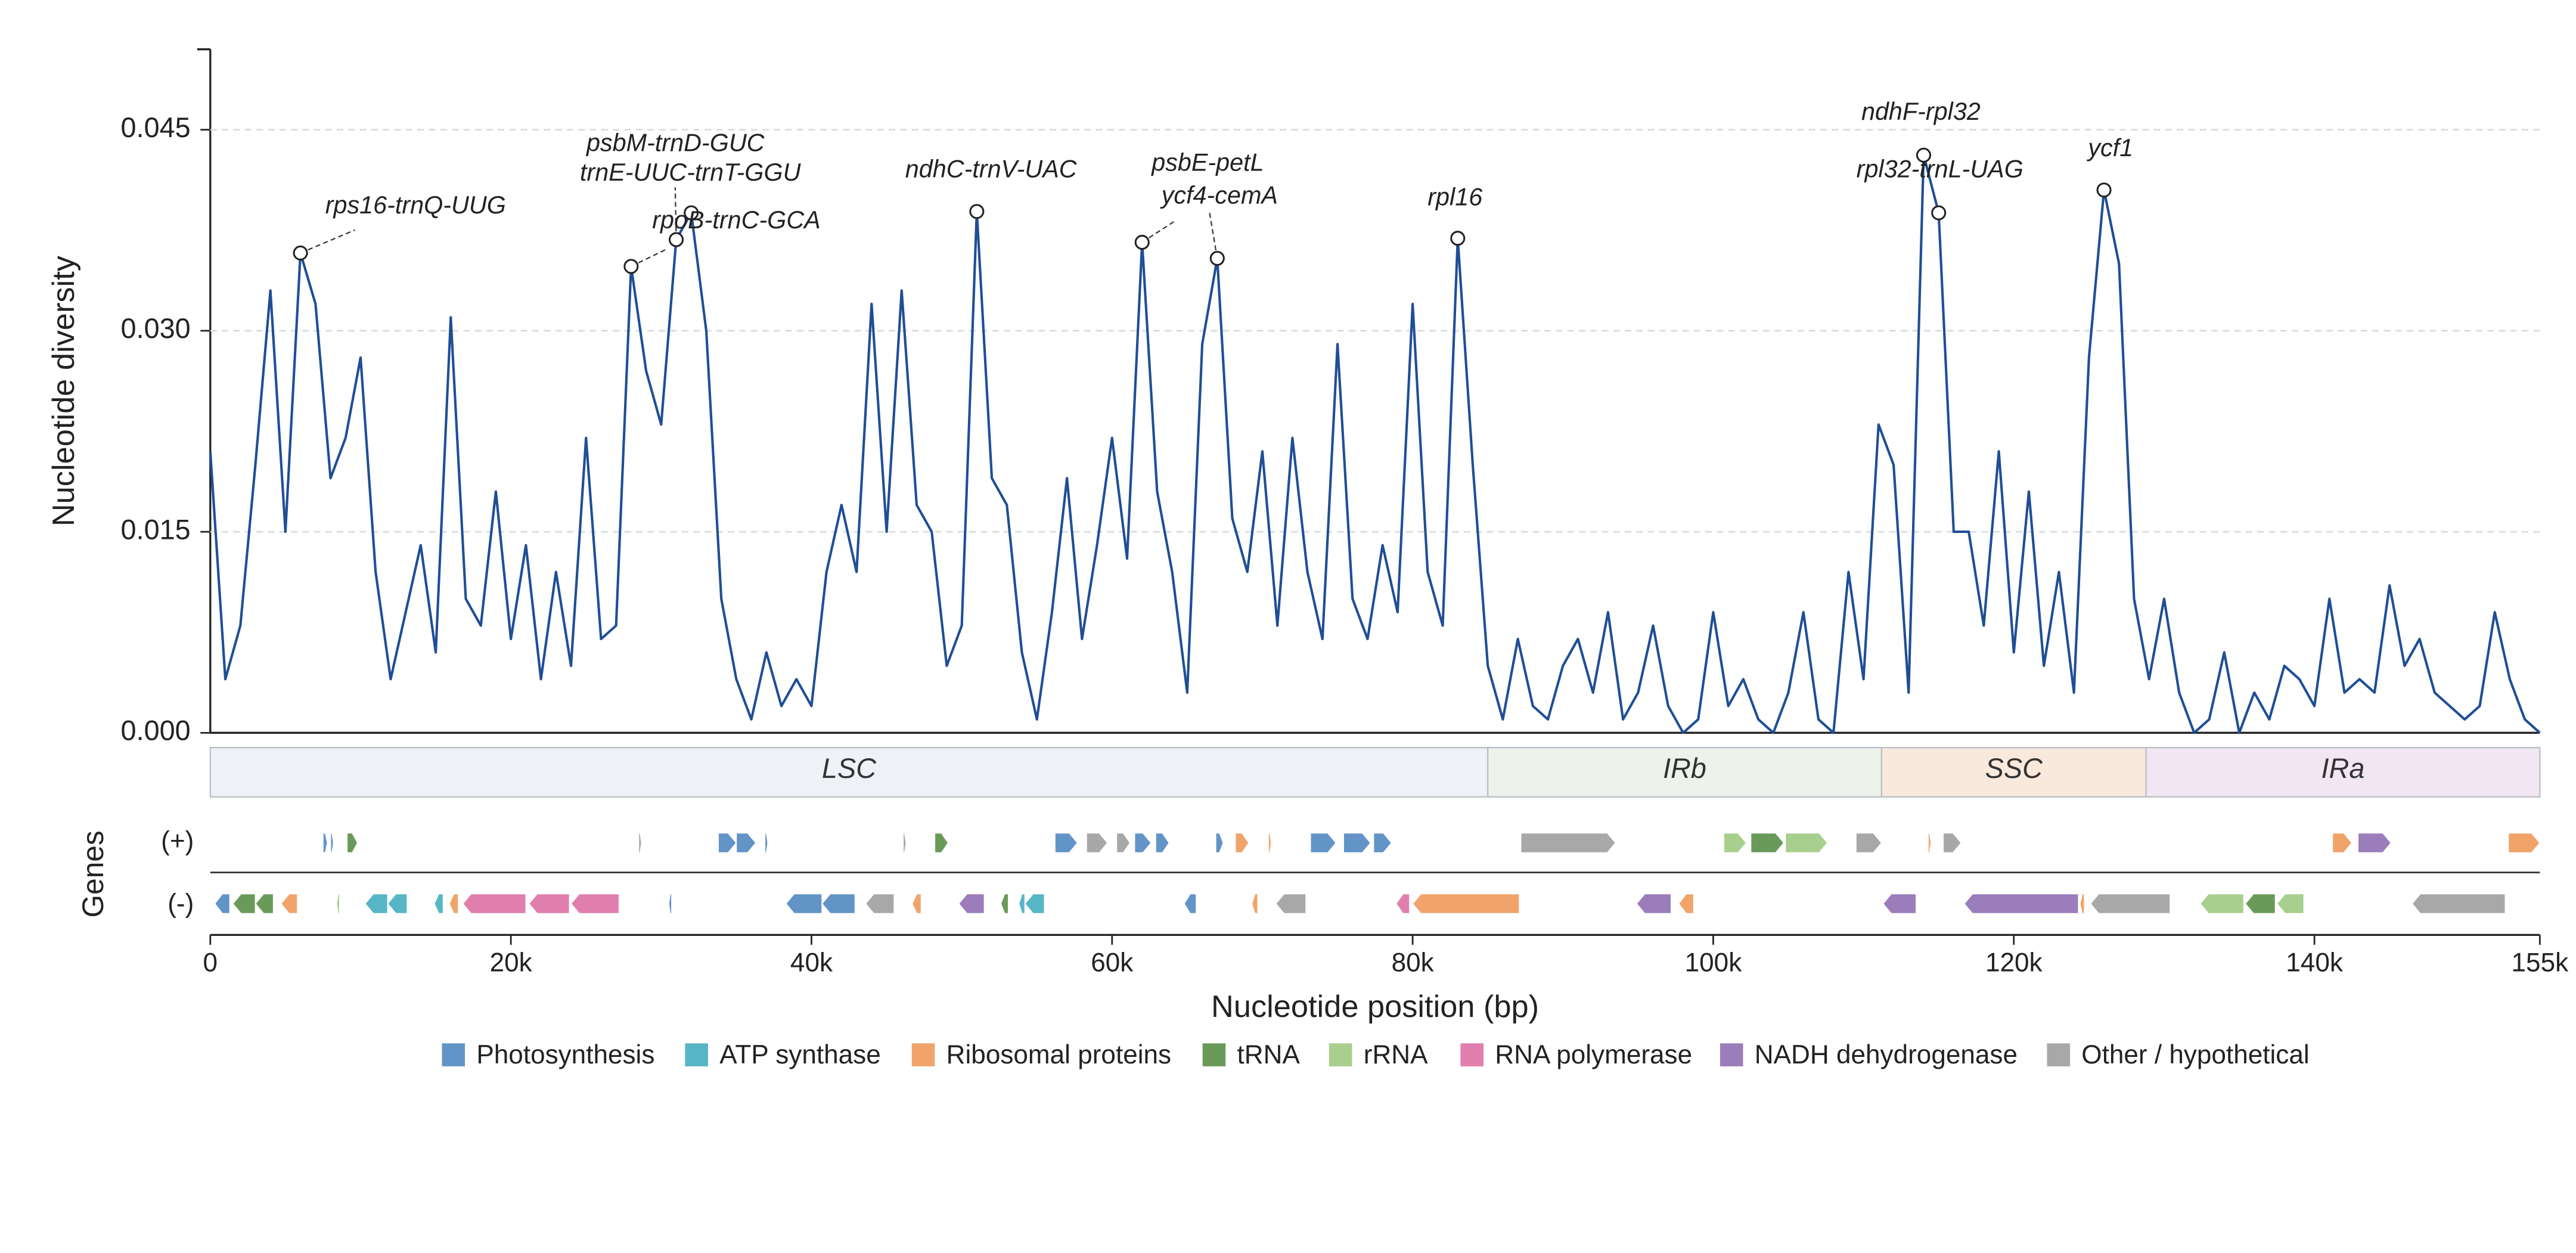  I want to click on x-tick-label: 140k, so click(2315, 963).